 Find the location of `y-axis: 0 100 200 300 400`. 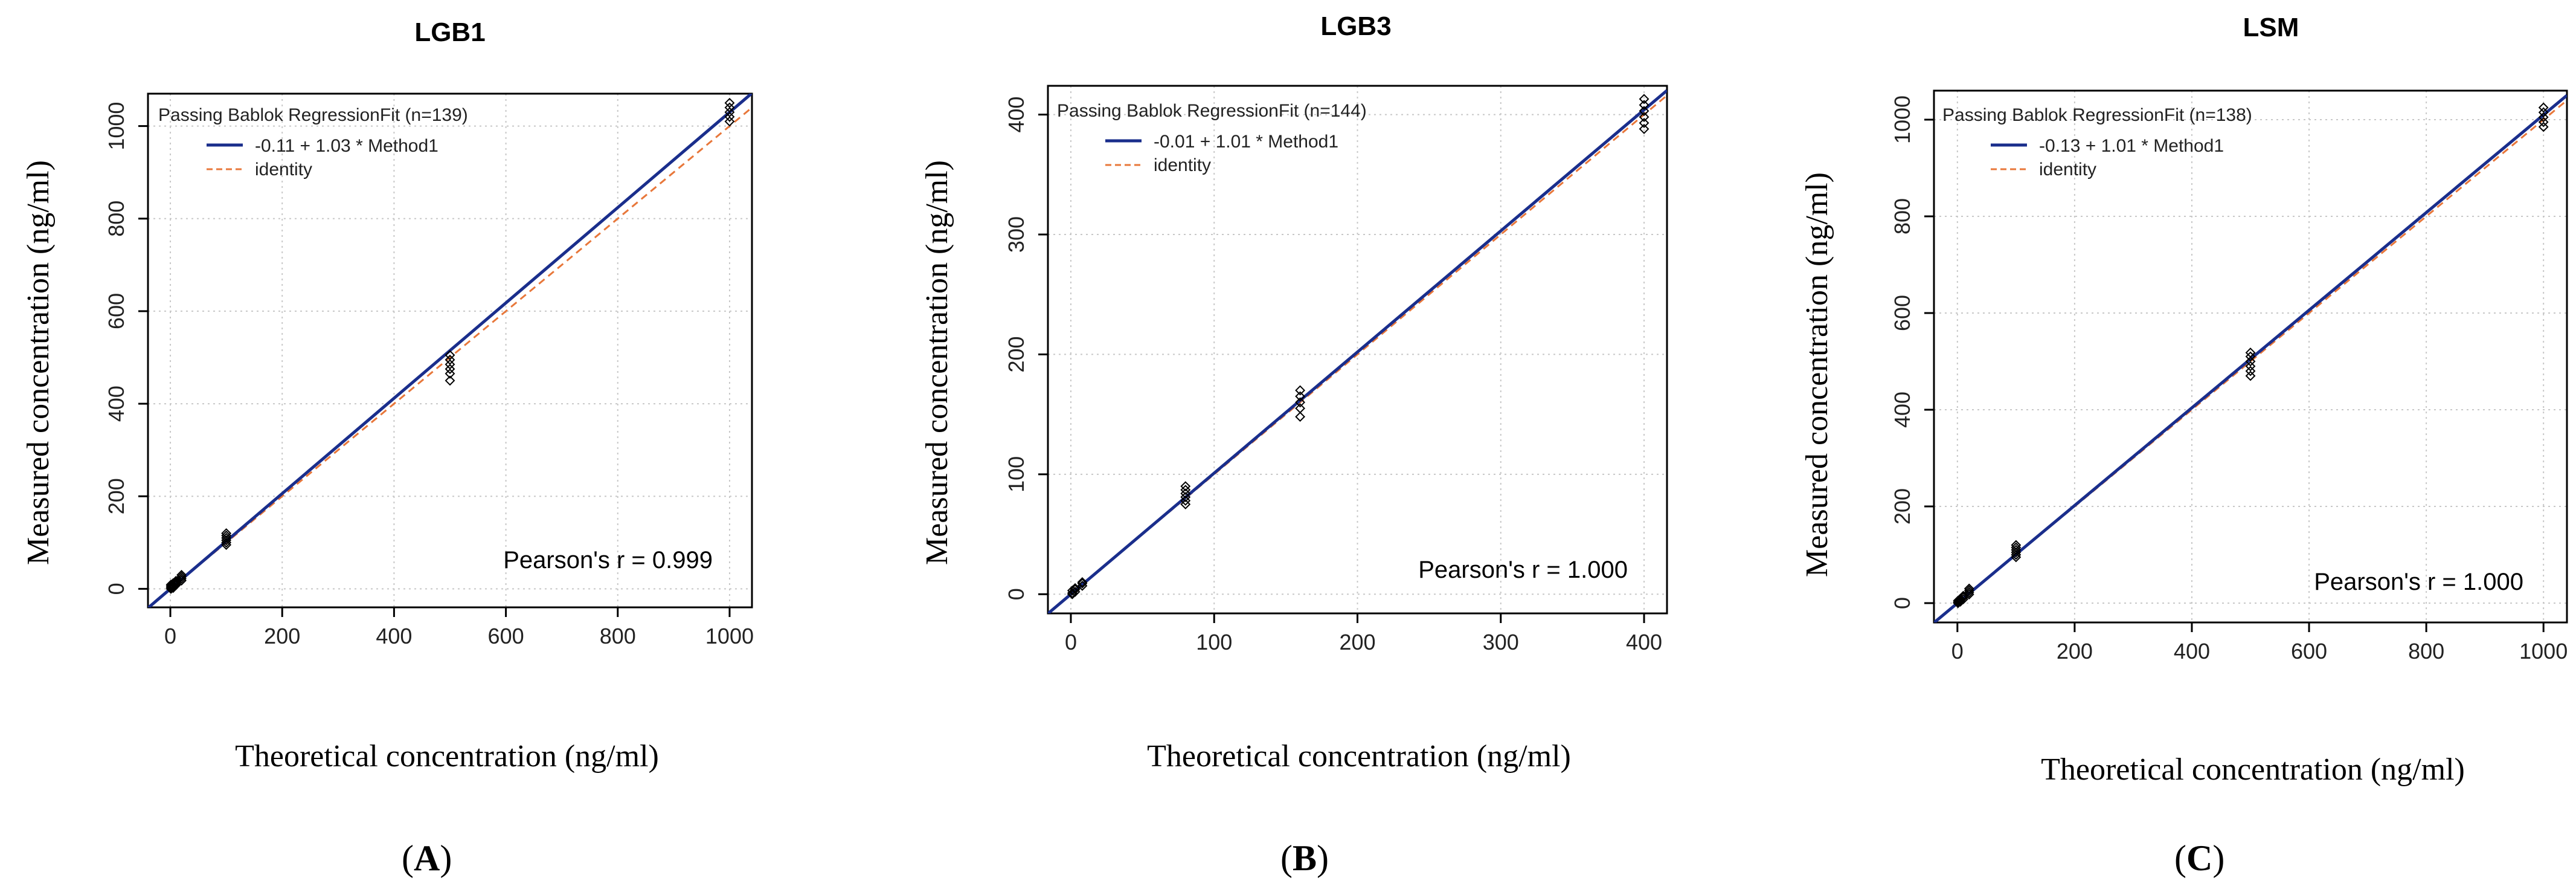

y-axis: 0 100 200 300 400 is located at coordinates (1026, 348).